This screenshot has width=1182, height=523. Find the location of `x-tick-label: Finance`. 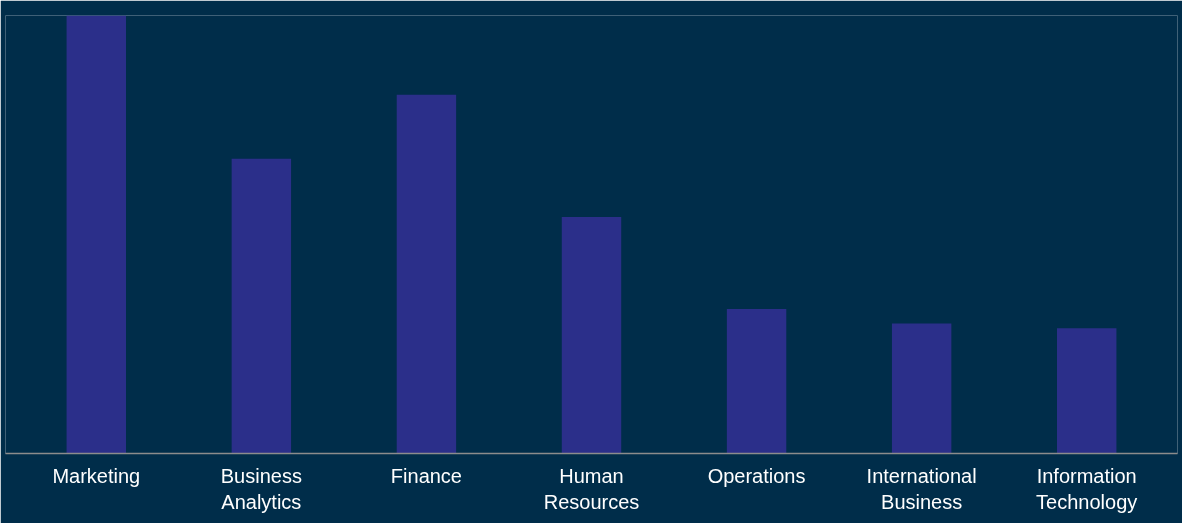

x-tick-label: Finance is located at coordinates (426, 475).